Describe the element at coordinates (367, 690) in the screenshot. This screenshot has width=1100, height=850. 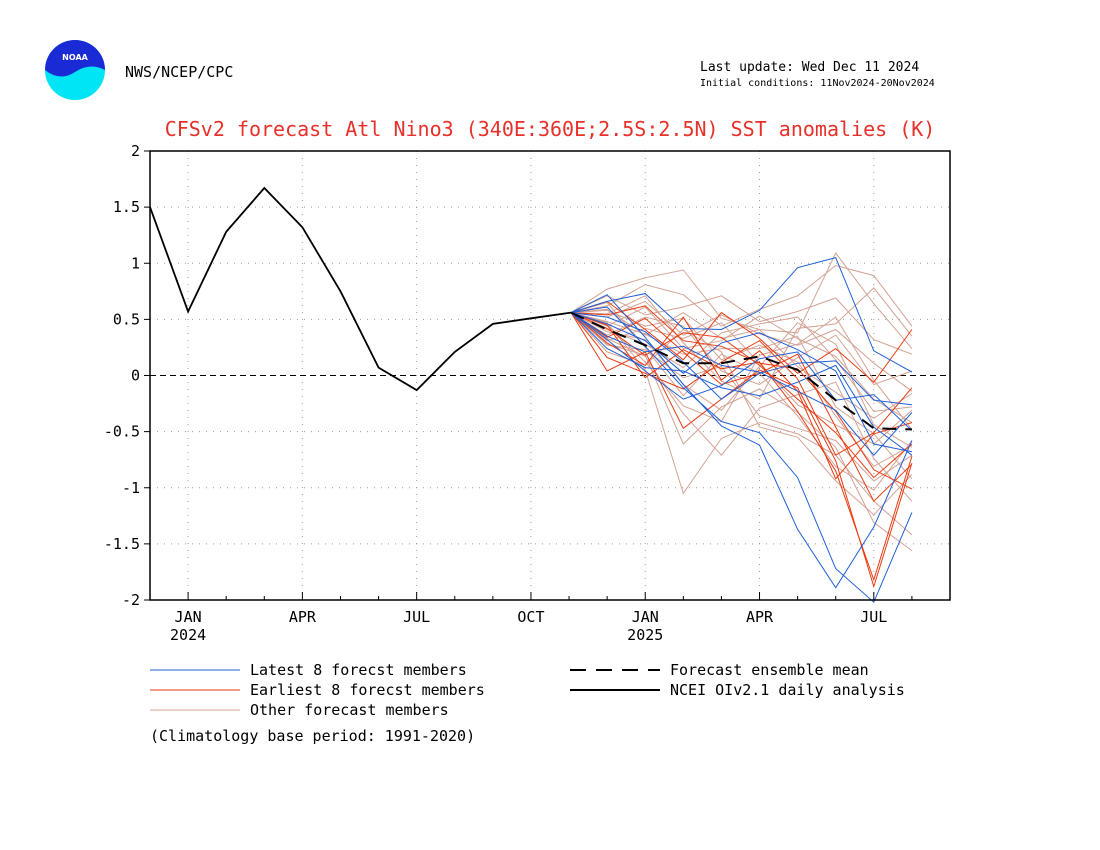
I see `legend-label-earliest: Earliest 8 forecst members` at that location.